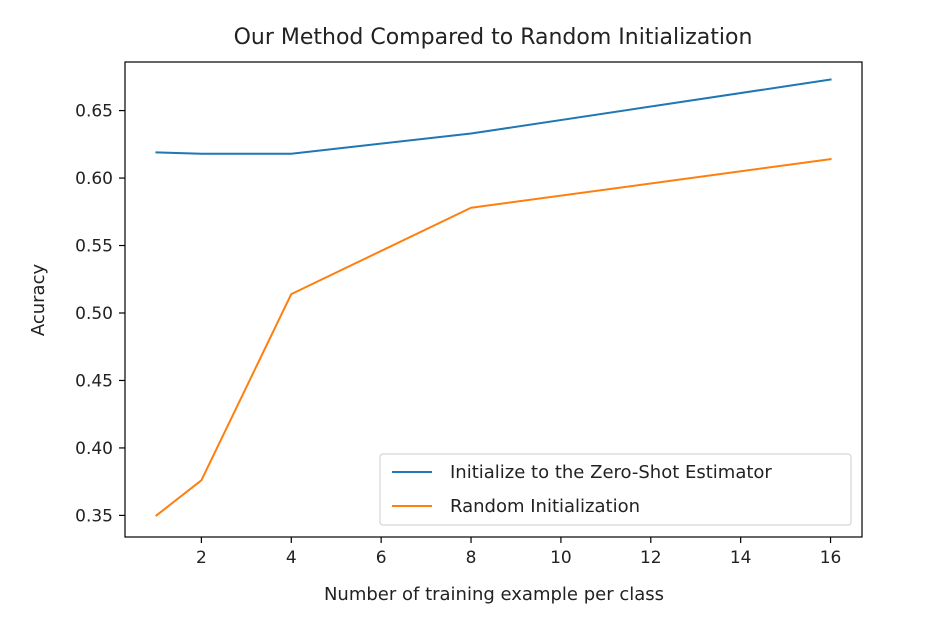 The width and height of the screenshot is (936, 628). I want to click on y-axis-ticks: 0.35 0.40 0.45 0.50 0.55 0.60 0.65, so click(100, 314).